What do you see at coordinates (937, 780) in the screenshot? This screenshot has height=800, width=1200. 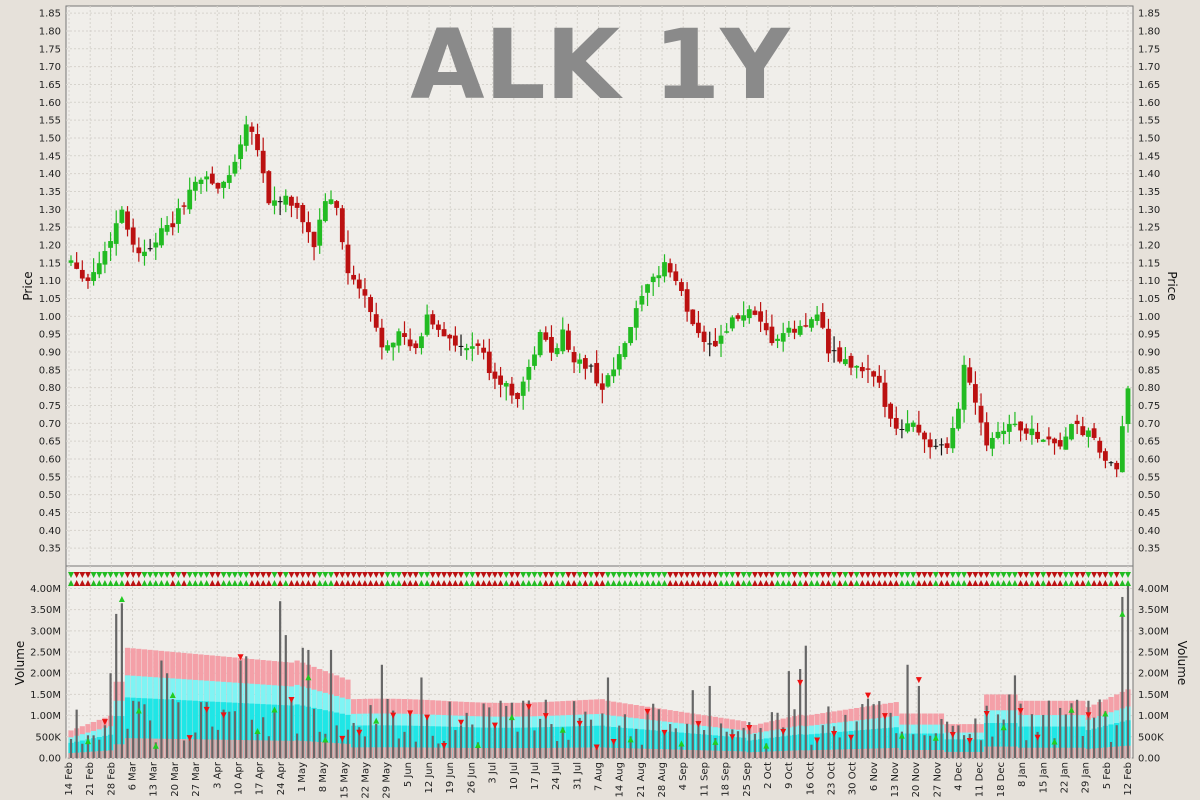 I see `date-tick-label: 27 Nov` at bounding box center [937, 780].